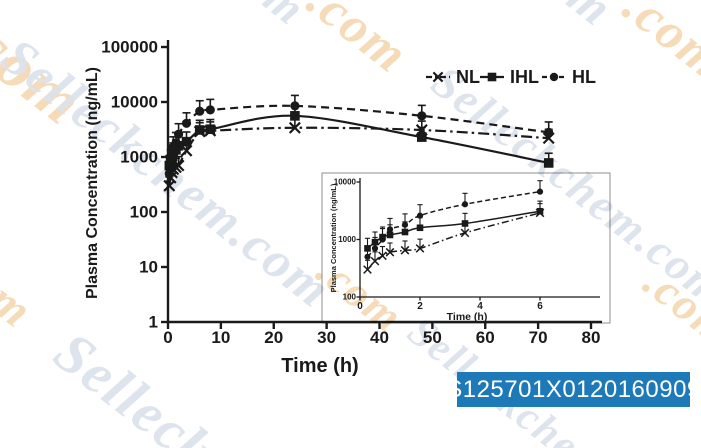 This screenshot has width=701, height=448. What do you see at coordinates (467, 317) in the screenshot?
I see `inset-plot-x-axis-title: Time (h)` at bounding box center [467, 317].